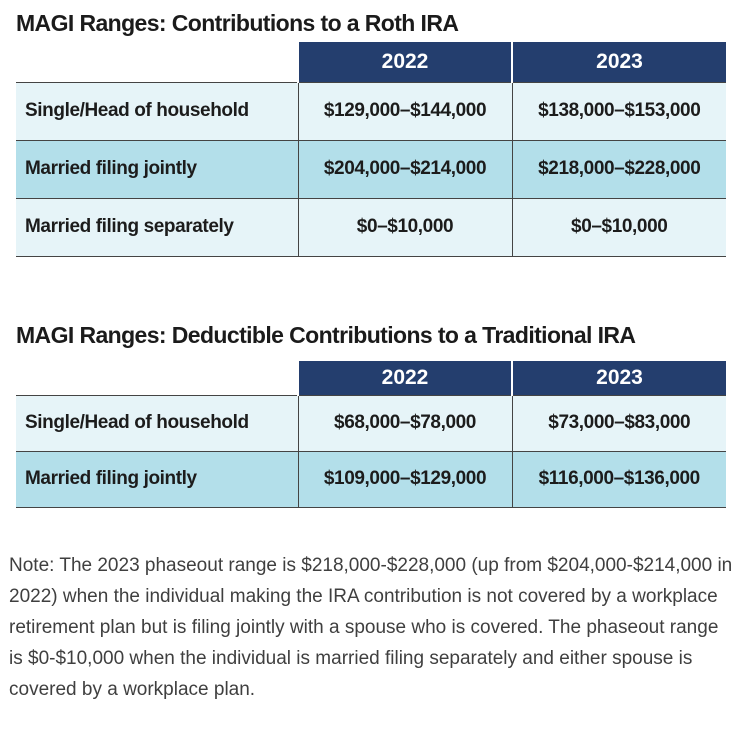 This screenshot has height=738, width=742. Describe the element at coordinates (237, 23) in the screenshot. I see `roth-ira-table-title: MAGI Ranges: Contributions to a Roth IRA` at that location.